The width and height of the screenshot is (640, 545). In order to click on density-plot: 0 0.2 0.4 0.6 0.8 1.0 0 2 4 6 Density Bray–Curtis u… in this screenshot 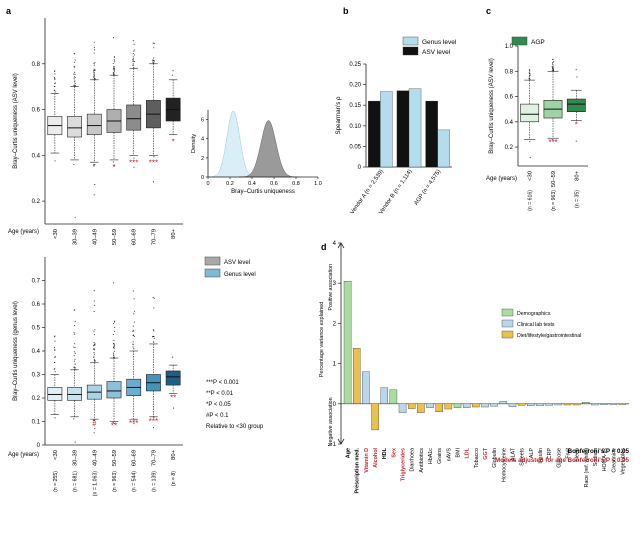, I will do `click(256, 152)`.